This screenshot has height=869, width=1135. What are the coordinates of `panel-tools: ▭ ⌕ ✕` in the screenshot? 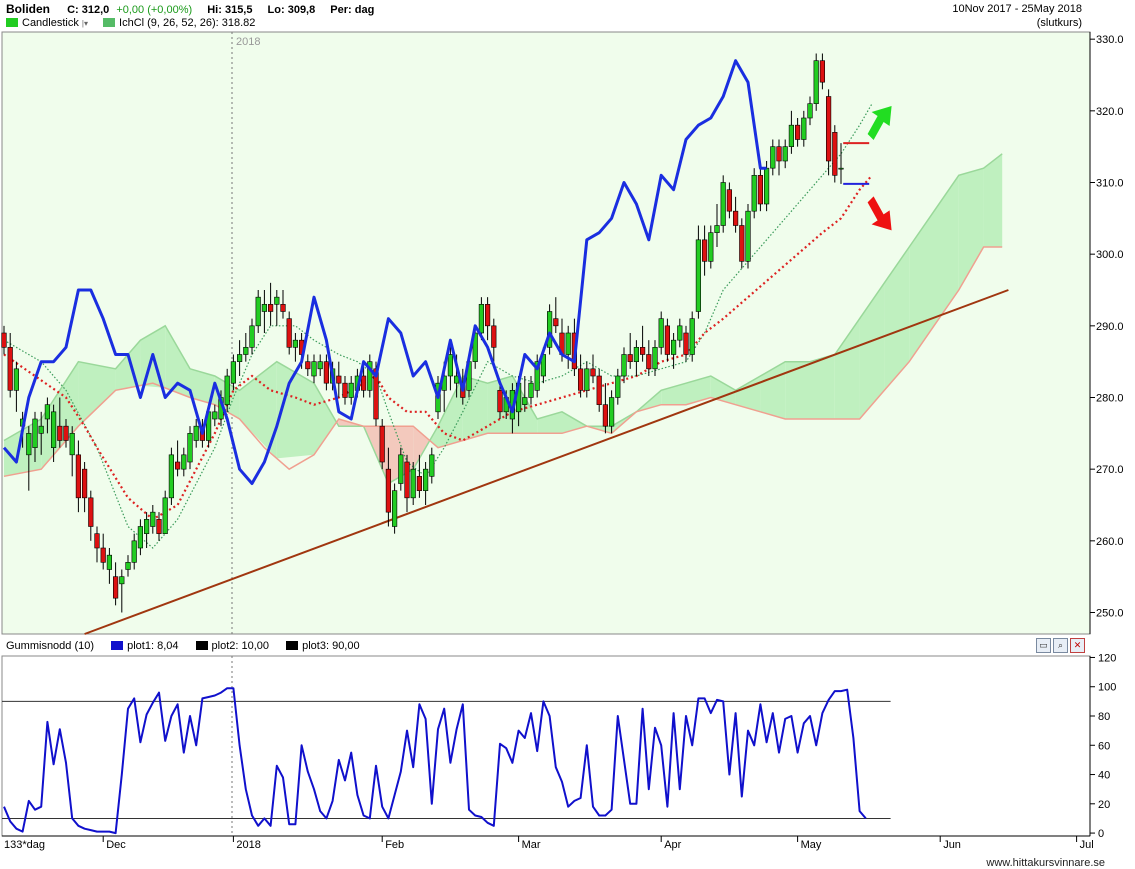 It's located at (1061, 645).